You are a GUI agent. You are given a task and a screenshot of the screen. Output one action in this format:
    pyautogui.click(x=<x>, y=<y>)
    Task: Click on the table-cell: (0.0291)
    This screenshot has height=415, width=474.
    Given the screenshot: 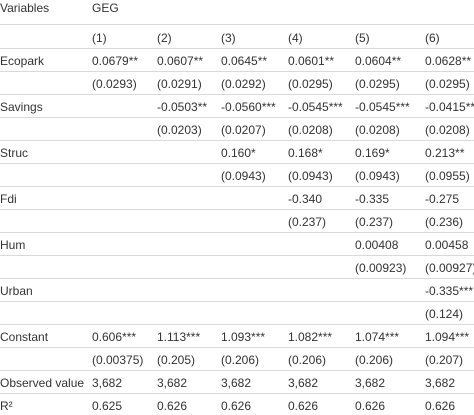 What is the action you would take?
    pyautogui.click(x=179, y=84)
    